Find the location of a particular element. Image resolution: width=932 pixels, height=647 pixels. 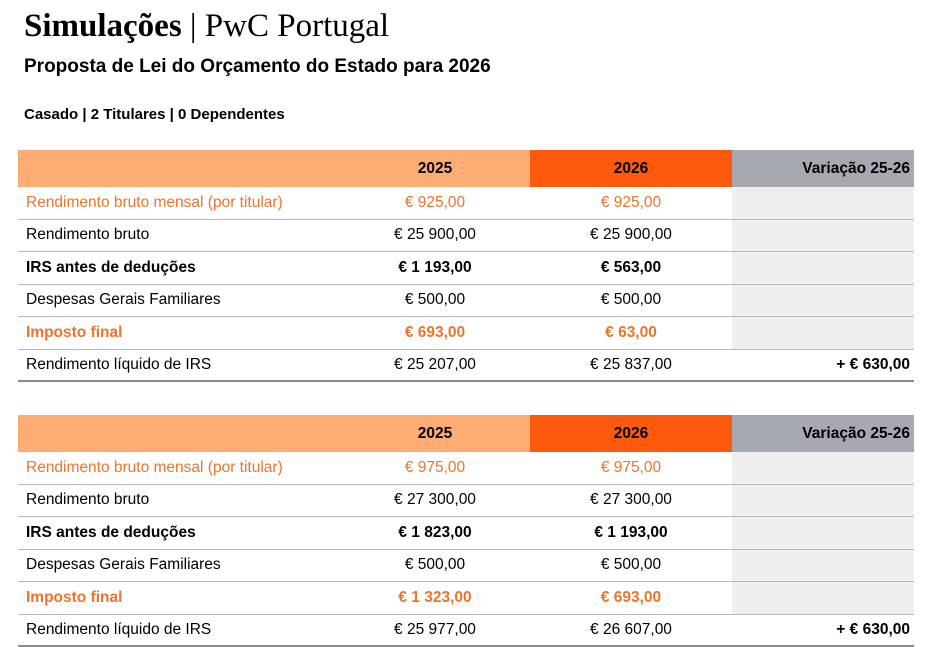

cell: € 26 607,00 is located at coordinates (631, 630).